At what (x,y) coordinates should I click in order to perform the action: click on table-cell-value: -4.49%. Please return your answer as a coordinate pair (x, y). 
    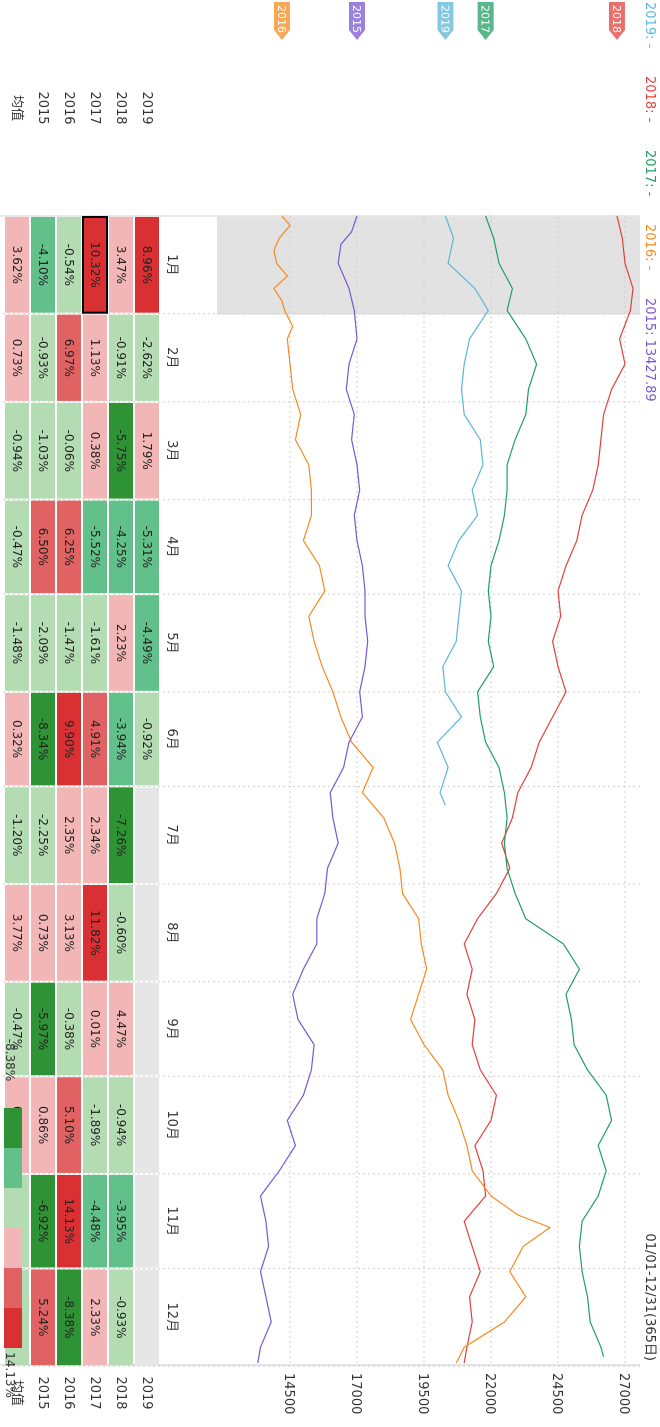
    Looking at the image, I should click on (147, 643).